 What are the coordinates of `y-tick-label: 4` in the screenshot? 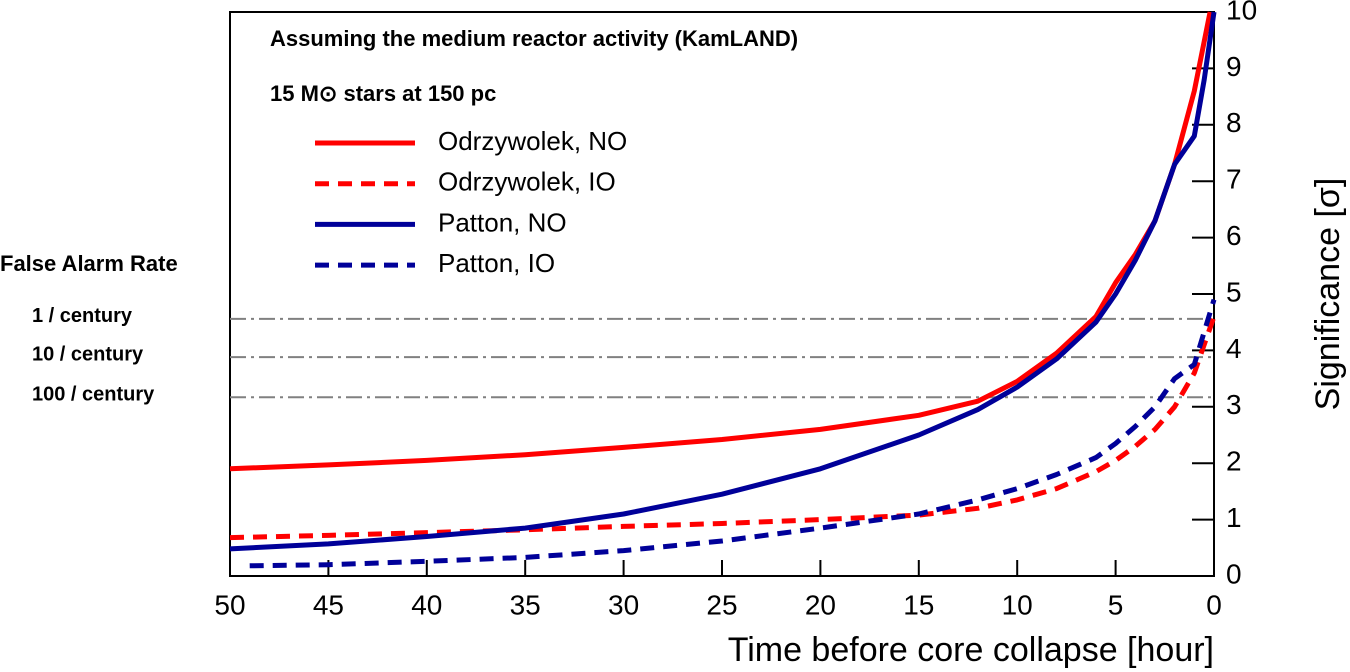 It's located at (1234, 348).